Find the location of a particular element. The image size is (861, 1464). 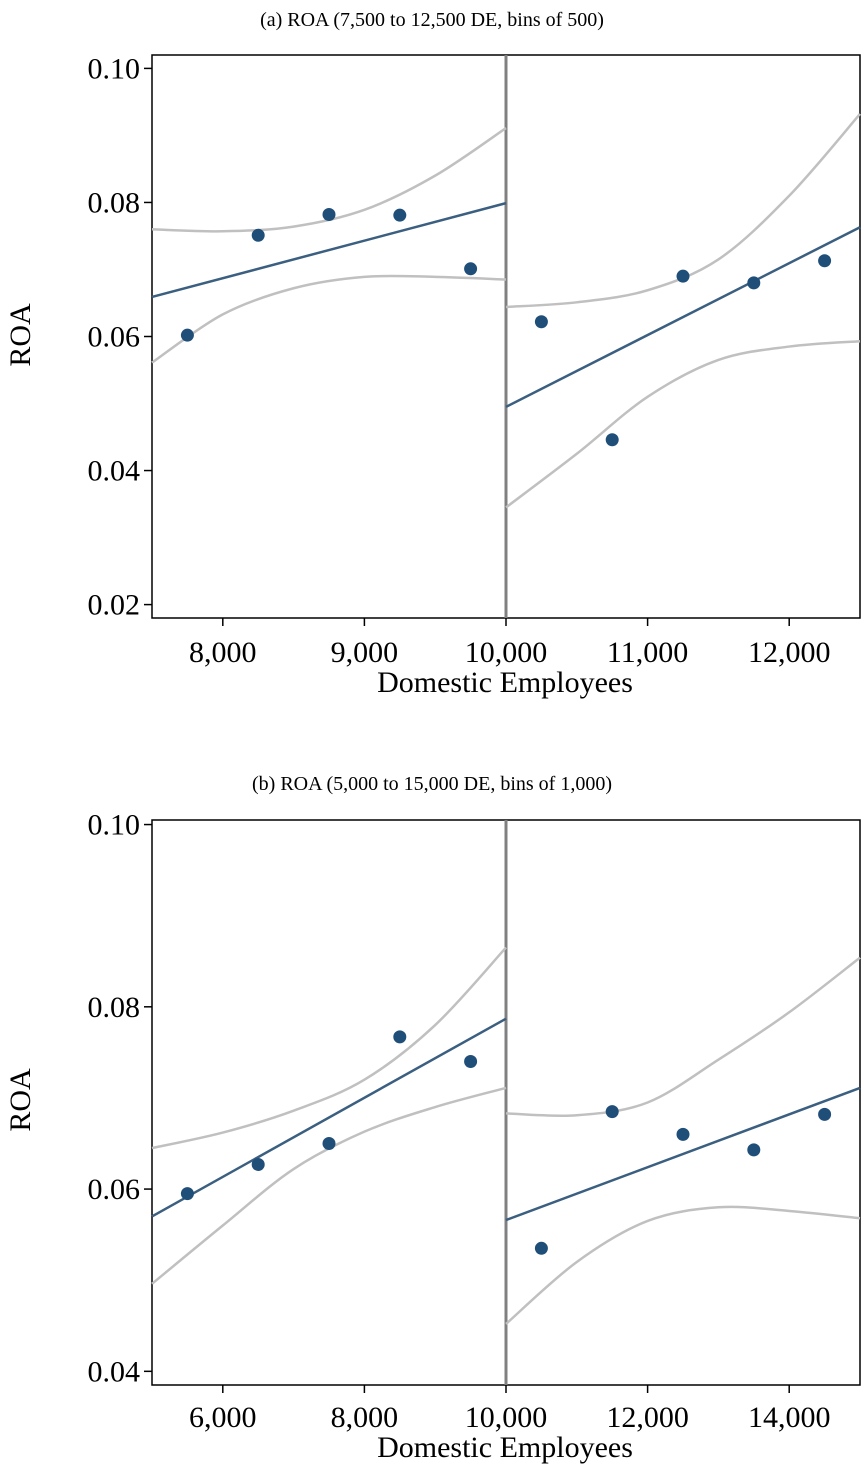

panel-a-y-tick-label: 0.02 is located at coordinates (114, 605).